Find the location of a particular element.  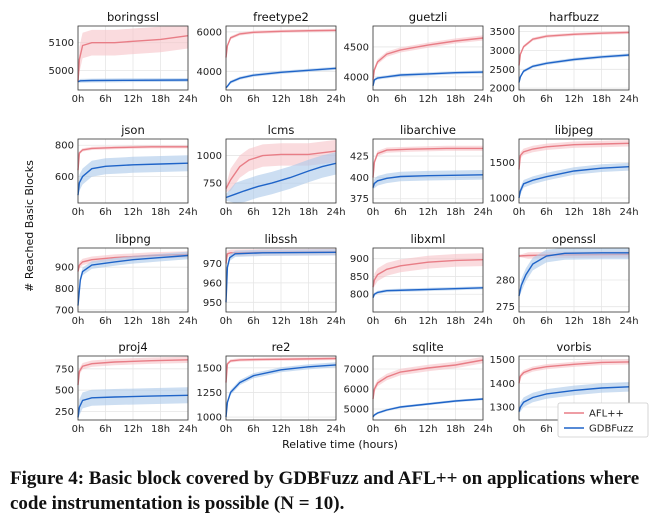

panel-sqlite: 0h 6h 12h 18h 24h 5000 6000 7000 sqlite is located at coordinates (418, 387).